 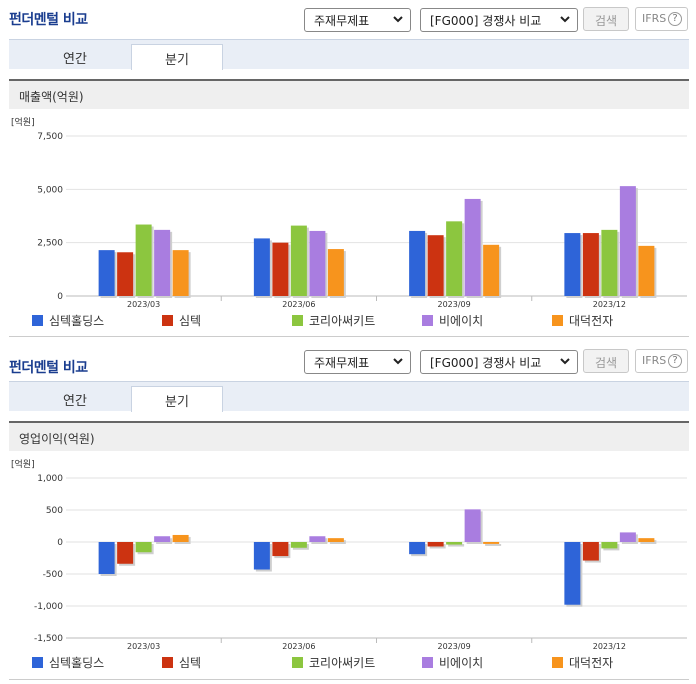 I want to click on search-button-label: 검색, so click(x=606, y=21).